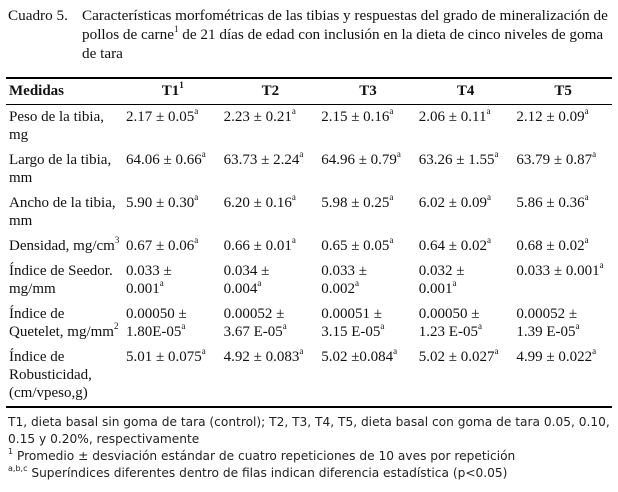 This screenshot has width=618, height=492. What do you see at coordinates (156, 323) in the screenshot?
I see `table-cell: 0.00050 ±1.80E-05a` at bounding box center [156, 323].